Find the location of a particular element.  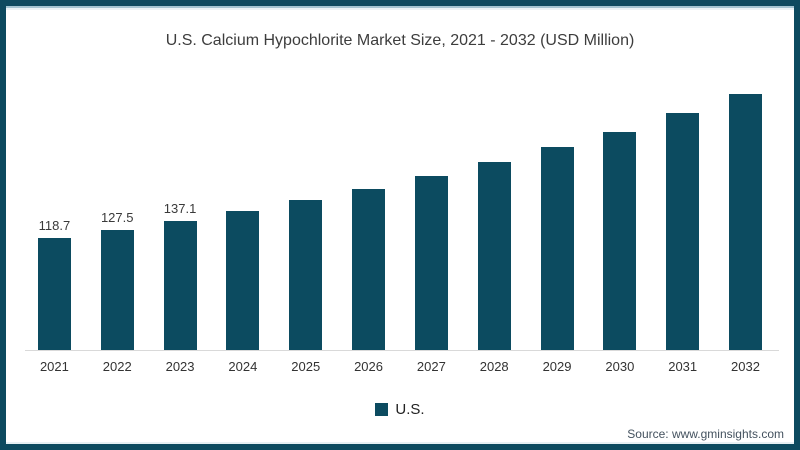

bar-group-2021: 118.7 2021 is located at coordinates (54, 190).